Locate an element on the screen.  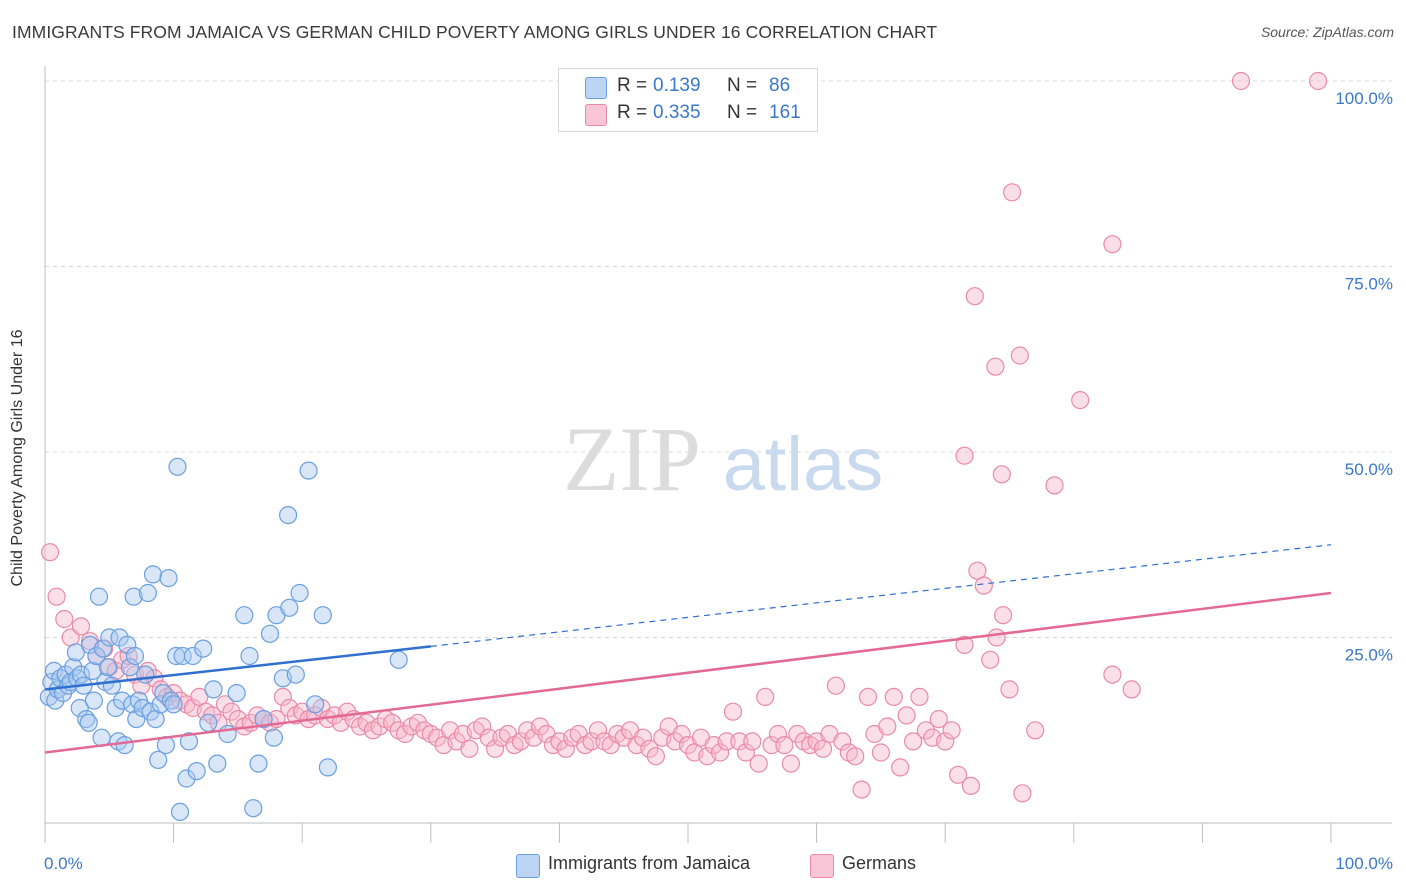
legend-r-label: R = is located at coordinates (632, 112).